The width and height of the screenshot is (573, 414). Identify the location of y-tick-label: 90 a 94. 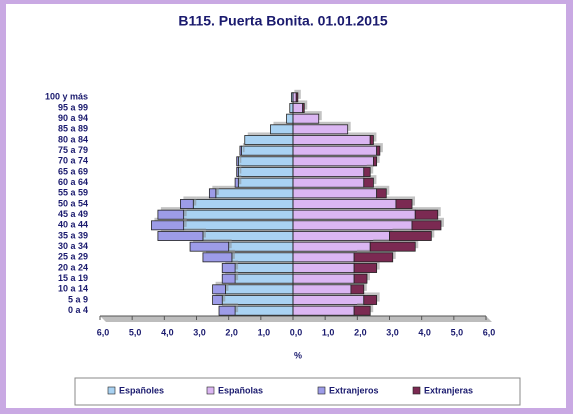
(73, 118).